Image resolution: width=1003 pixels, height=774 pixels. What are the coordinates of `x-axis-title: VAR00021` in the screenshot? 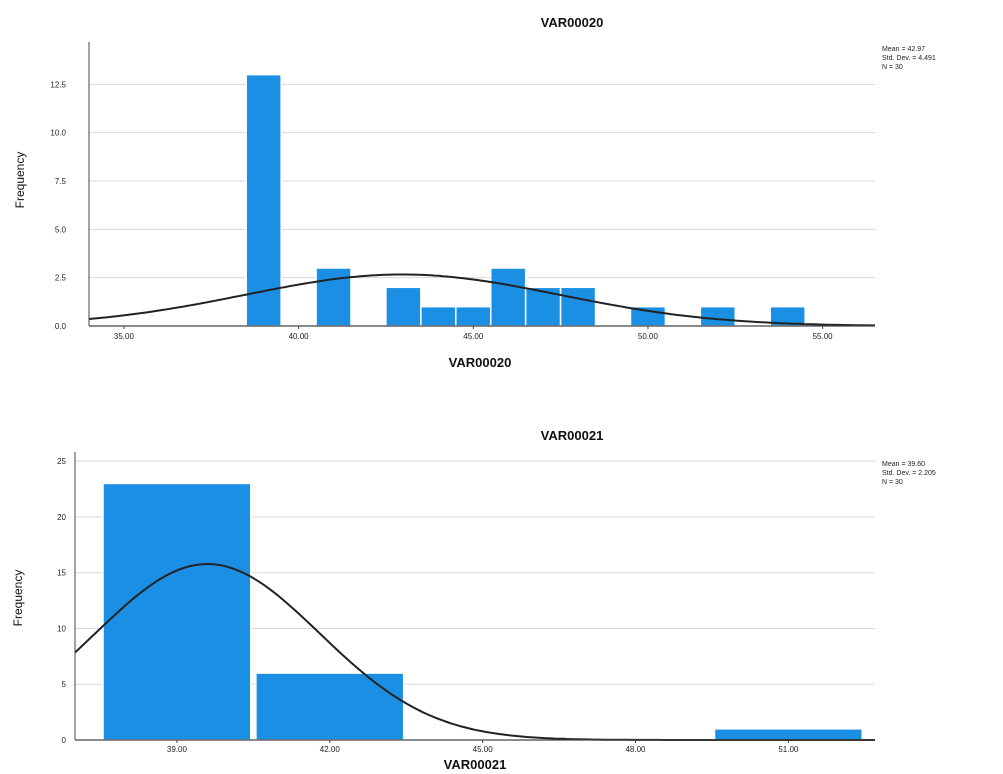 It's located at (475, 764).